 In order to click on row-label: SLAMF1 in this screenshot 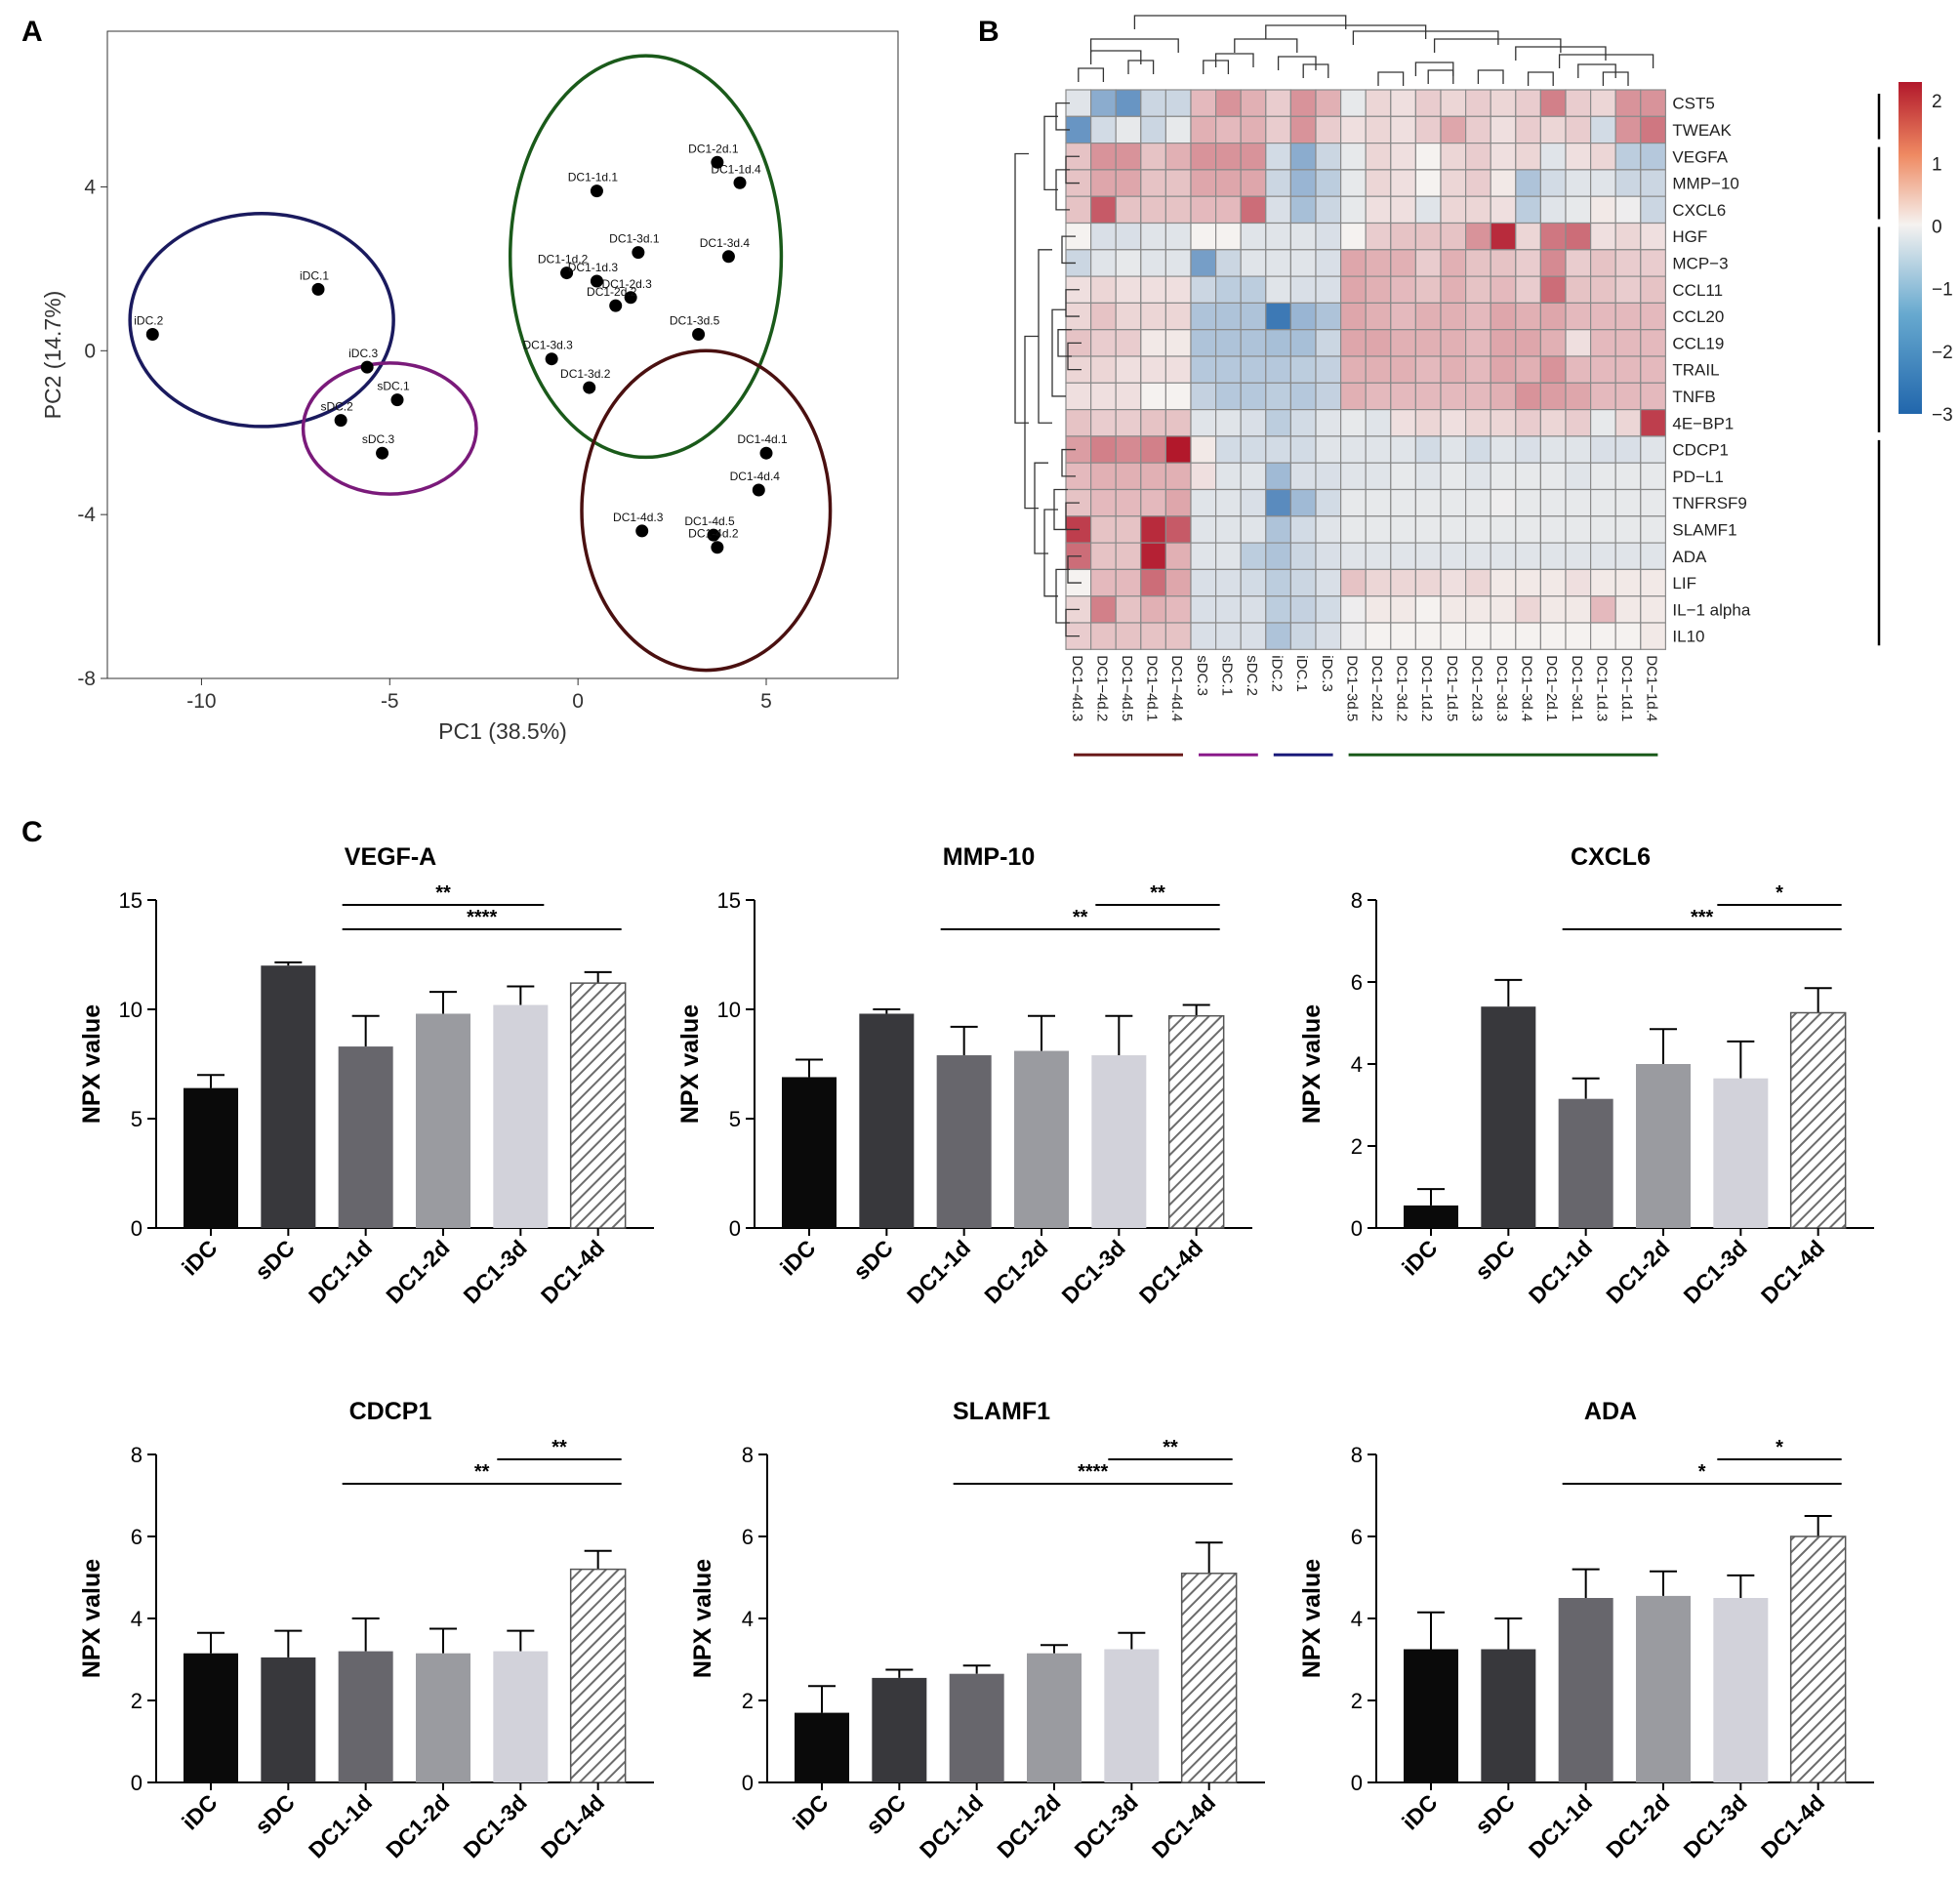, I will do `click(1704, 529)`.